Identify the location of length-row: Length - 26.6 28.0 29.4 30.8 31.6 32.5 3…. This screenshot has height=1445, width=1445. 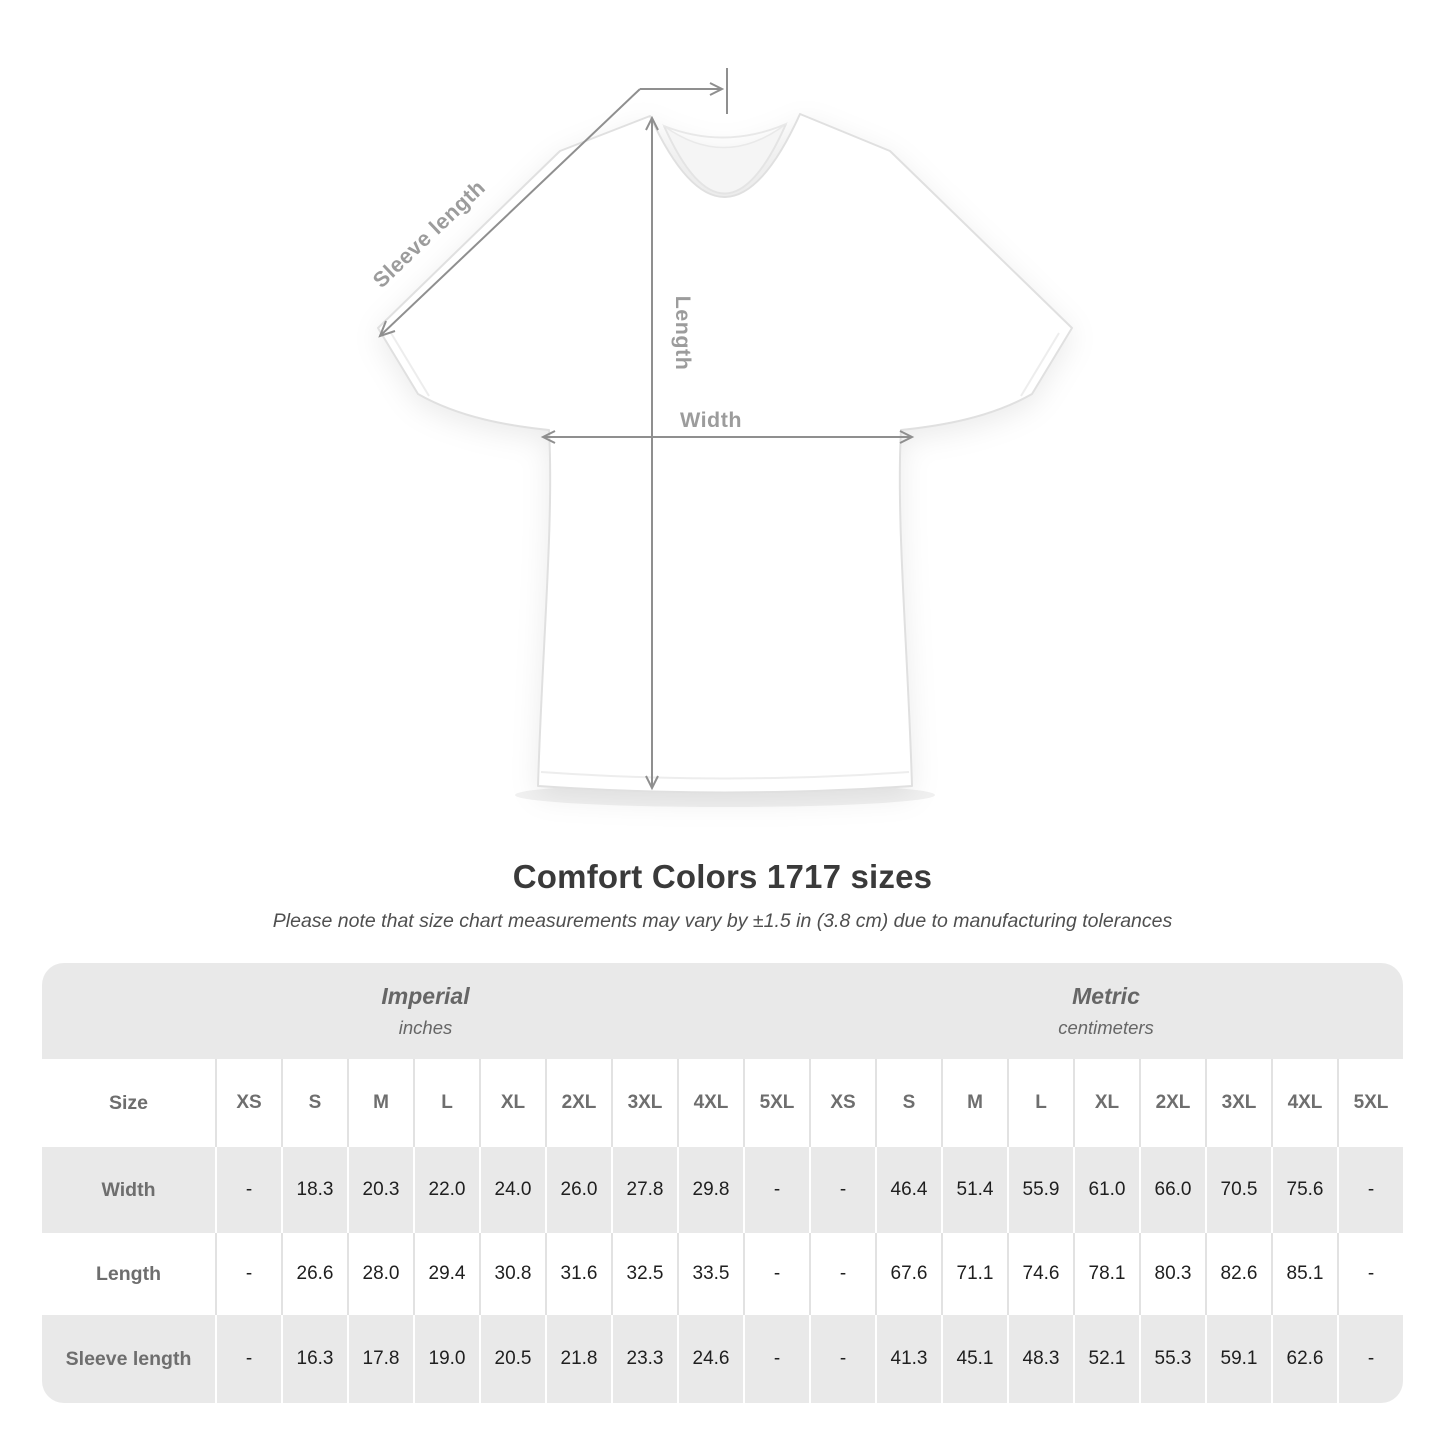
(722, 1274).